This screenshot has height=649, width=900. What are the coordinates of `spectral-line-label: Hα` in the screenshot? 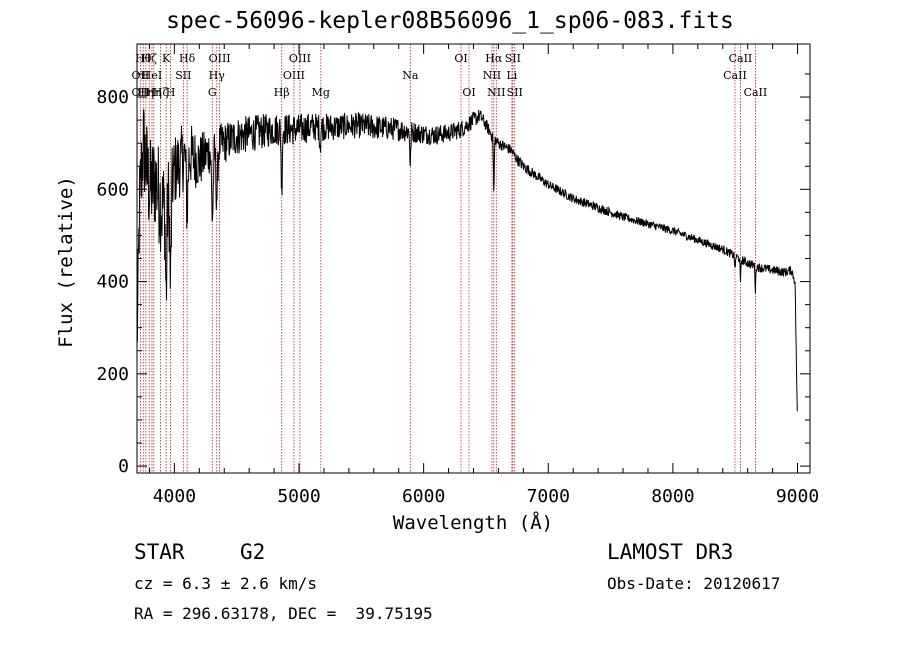 It's located at (494, 58).